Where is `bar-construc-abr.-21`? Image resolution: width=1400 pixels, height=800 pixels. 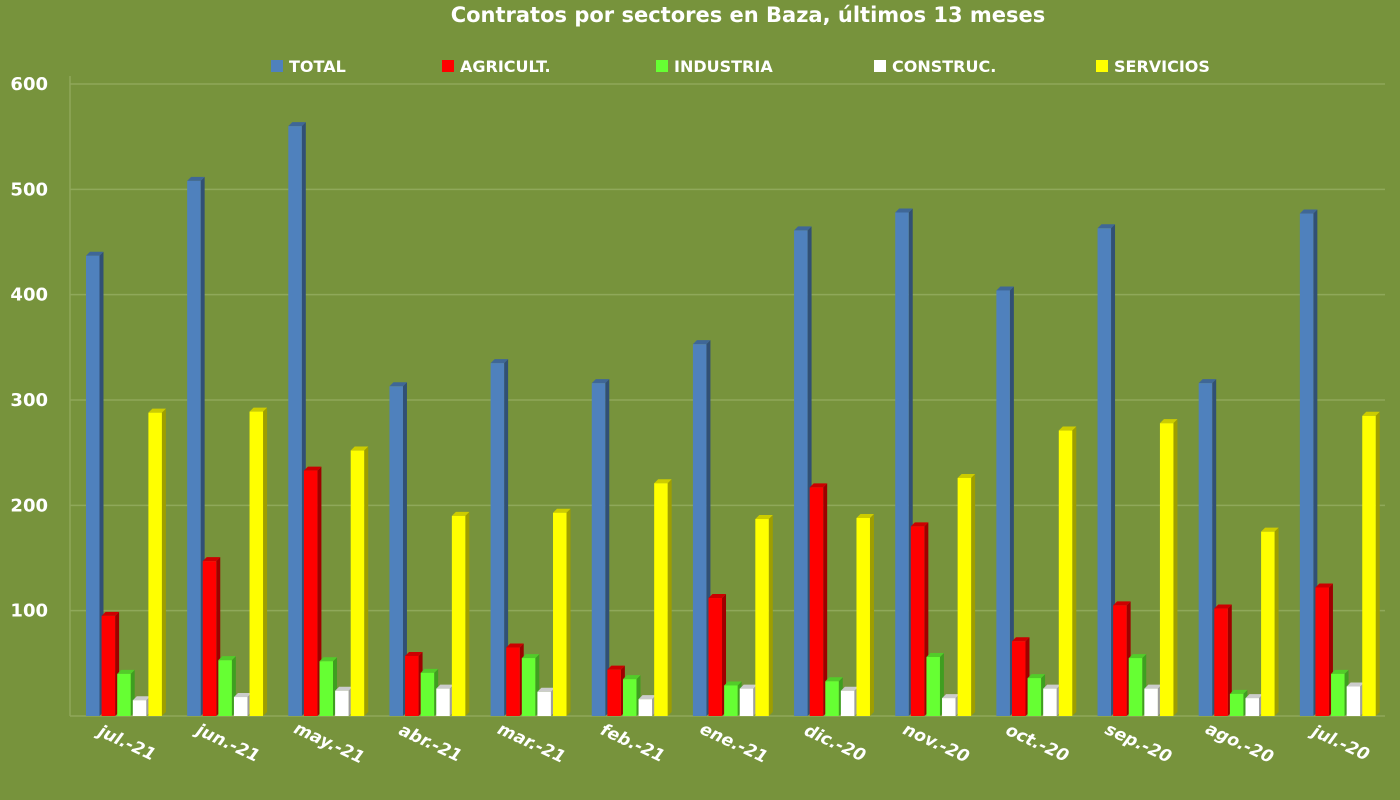 bar-construc-abr.-21 is located at coordinates (445, 700).